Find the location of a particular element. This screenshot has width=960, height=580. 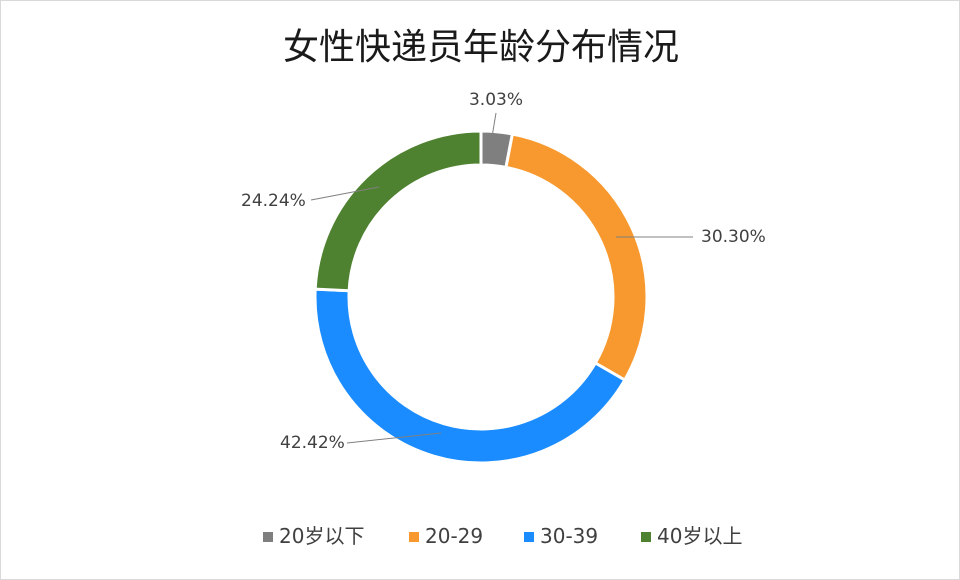

legend-item-1: 20岁以下 is located at coordinates (313, 536).